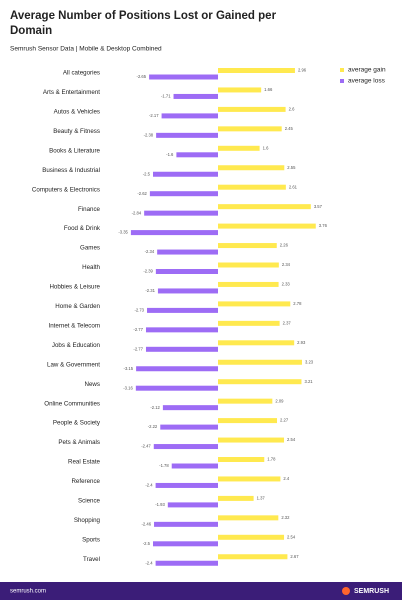 The height and width of the screenshot is (600, 402). What do you see at coordinates (318, 206) in the screenshot?
I see `value-label: 3.57` at bounding box center [318, 206].